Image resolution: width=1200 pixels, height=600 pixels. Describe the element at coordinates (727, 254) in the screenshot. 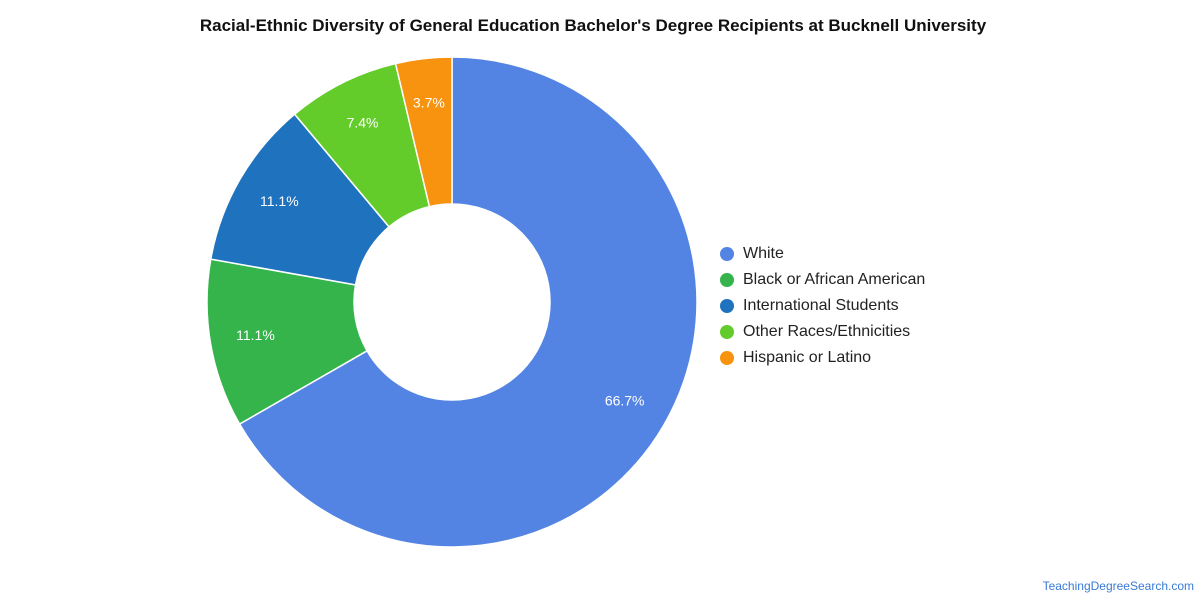

I see `legend-swatch-white` at that location.